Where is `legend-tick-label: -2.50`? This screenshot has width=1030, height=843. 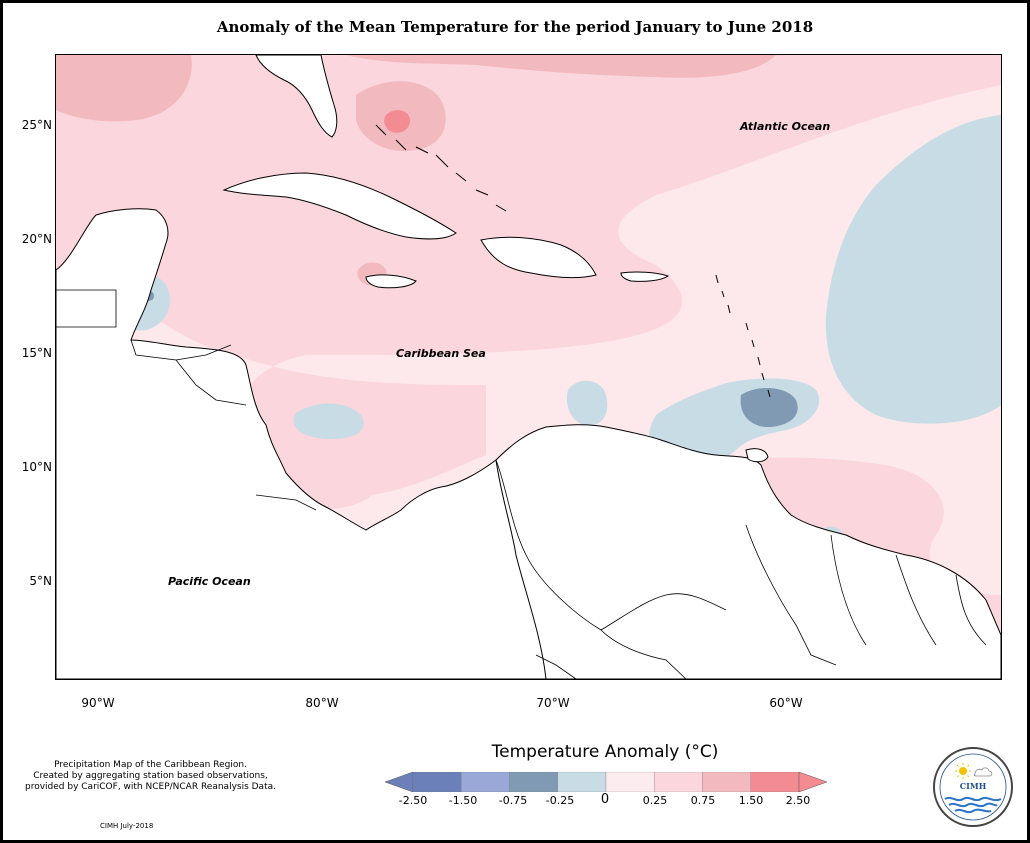 legend-tick-label: -2.50 is located at coordinates (413, 800).